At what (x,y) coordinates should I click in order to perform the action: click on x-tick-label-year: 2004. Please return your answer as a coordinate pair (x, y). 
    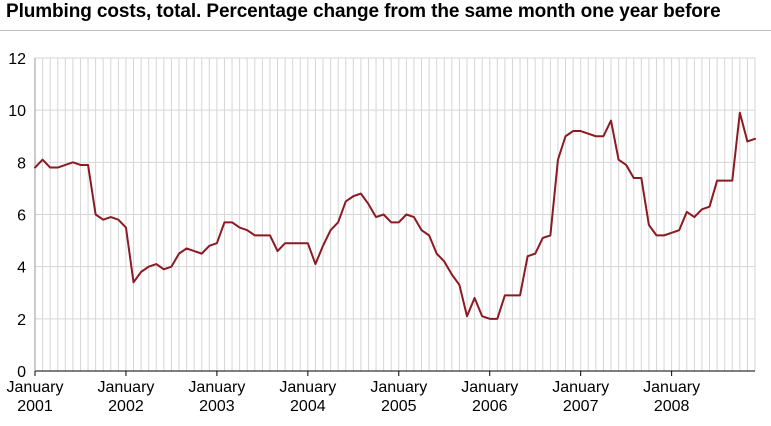
    Looking at the image, I should click on (308, 406).